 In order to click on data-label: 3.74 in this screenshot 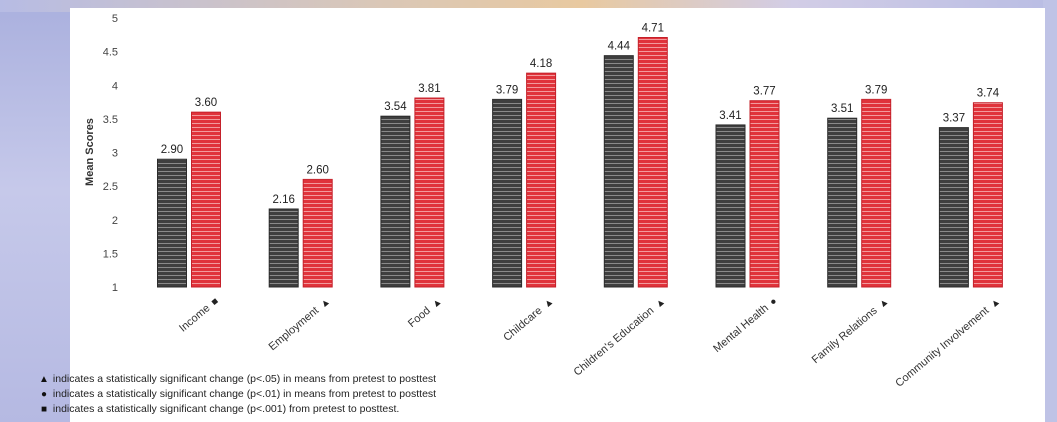, I will do `click(988, 94)`.